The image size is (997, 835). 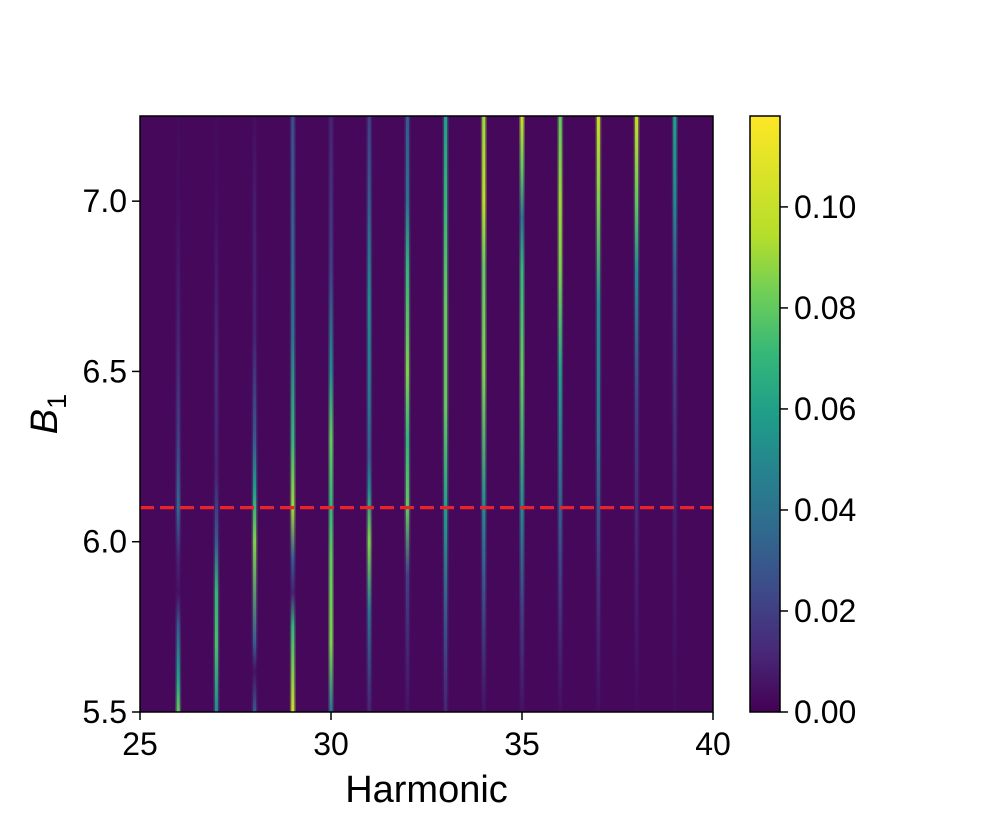 What do you see at coordinates (713, 744) in the screenshot?
I see `x-tick-label: 40` at bounding box center [713, 744].